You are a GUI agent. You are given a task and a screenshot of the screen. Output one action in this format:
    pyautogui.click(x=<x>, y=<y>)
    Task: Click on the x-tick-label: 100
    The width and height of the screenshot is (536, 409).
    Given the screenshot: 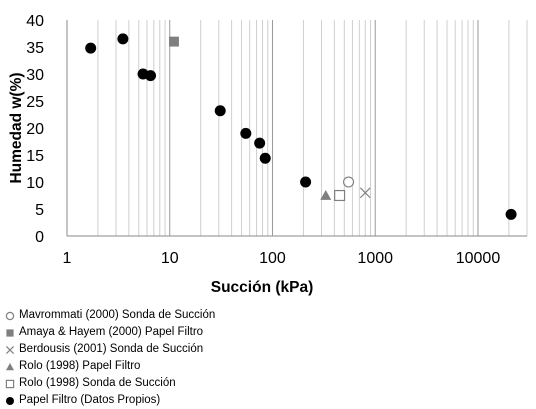 What is the action you would take?
    pyautogui.click(x=272, y=258)
    